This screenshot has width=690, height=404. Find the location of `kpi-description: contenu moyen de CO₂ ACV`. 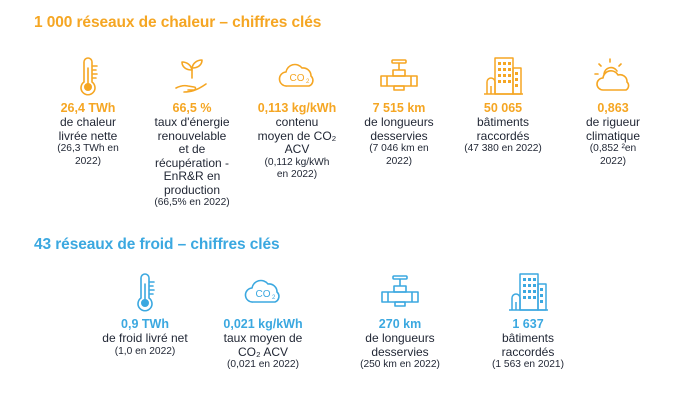

kpi-description: contenu moyen de CO₂ ACV is located at coordinates (297, 135).